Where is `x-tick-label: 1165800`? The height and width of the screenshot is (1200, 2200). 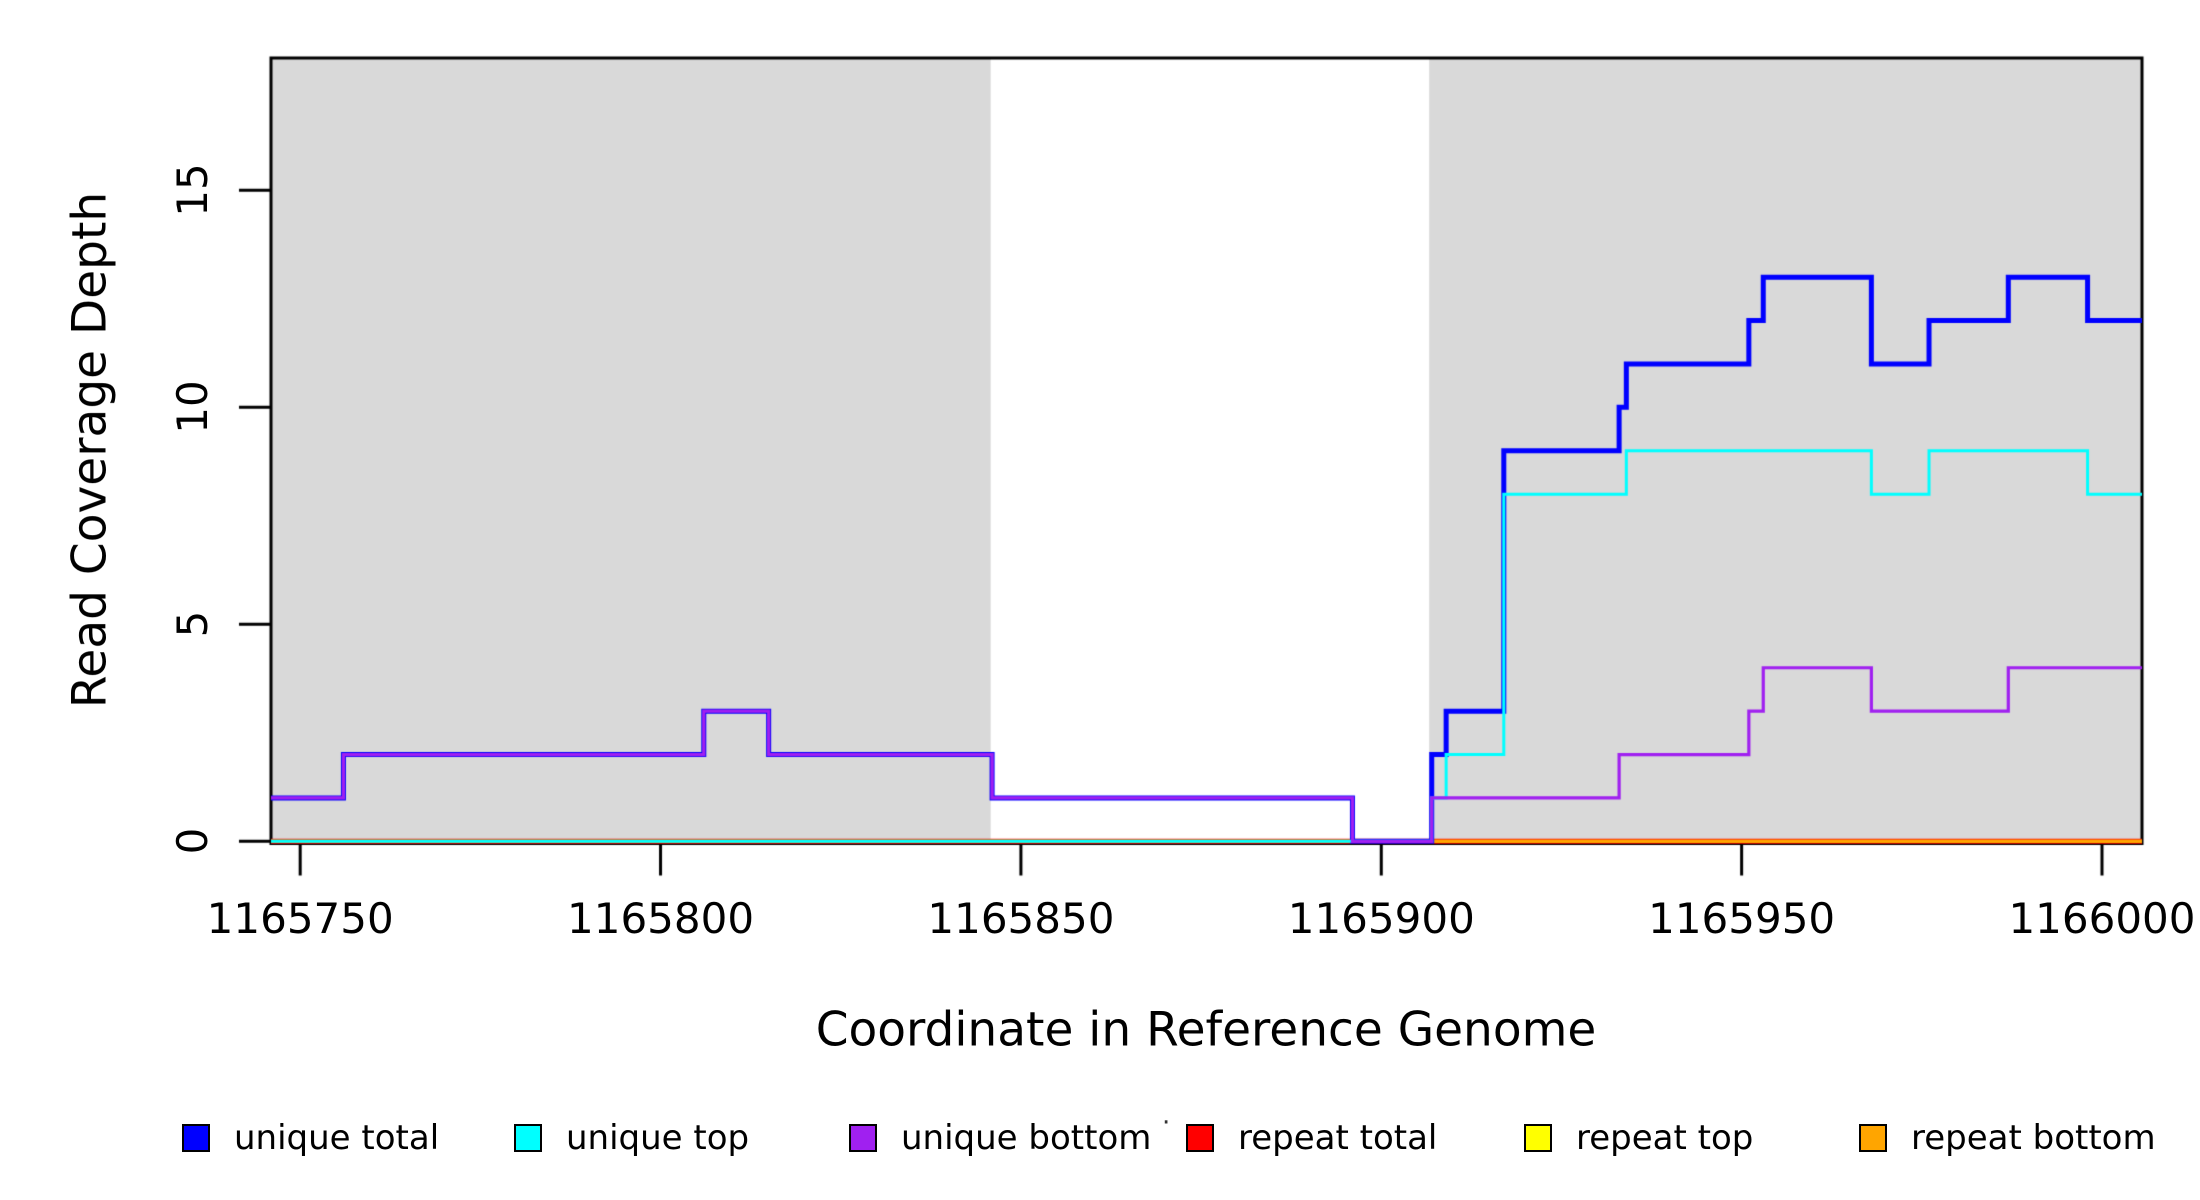 x-tick-label: 1165800 is located at coordinates (661, 918).